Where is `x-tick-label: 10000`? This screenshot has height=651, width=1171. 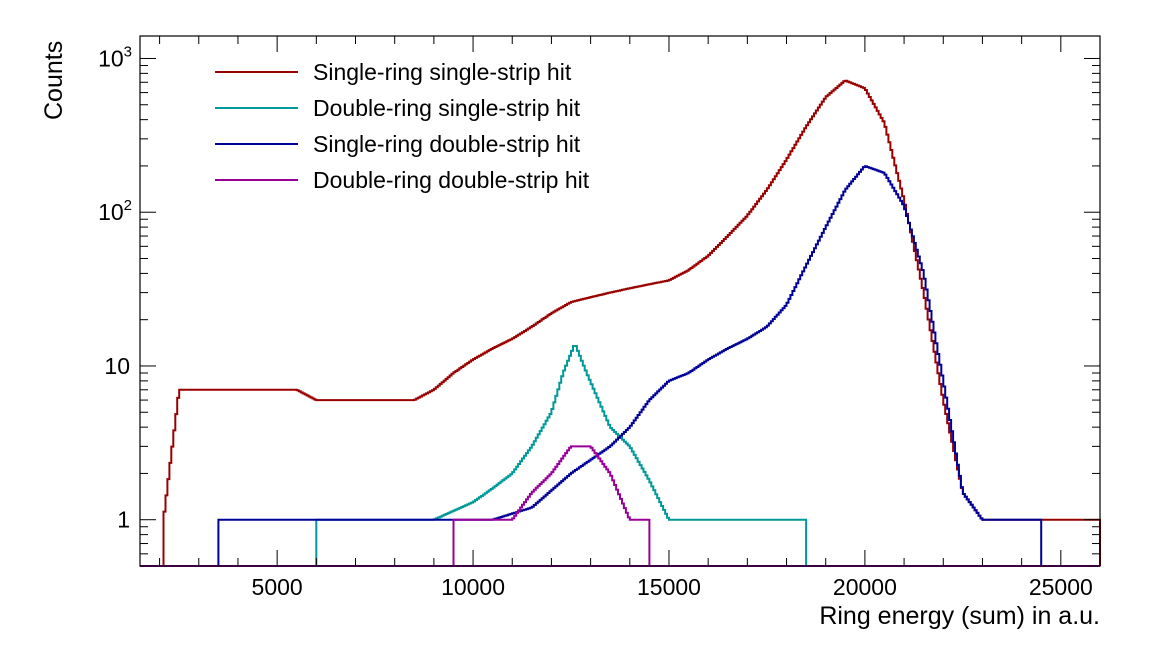 x-tick-label: 10000 is located at coordinates (473, 587).